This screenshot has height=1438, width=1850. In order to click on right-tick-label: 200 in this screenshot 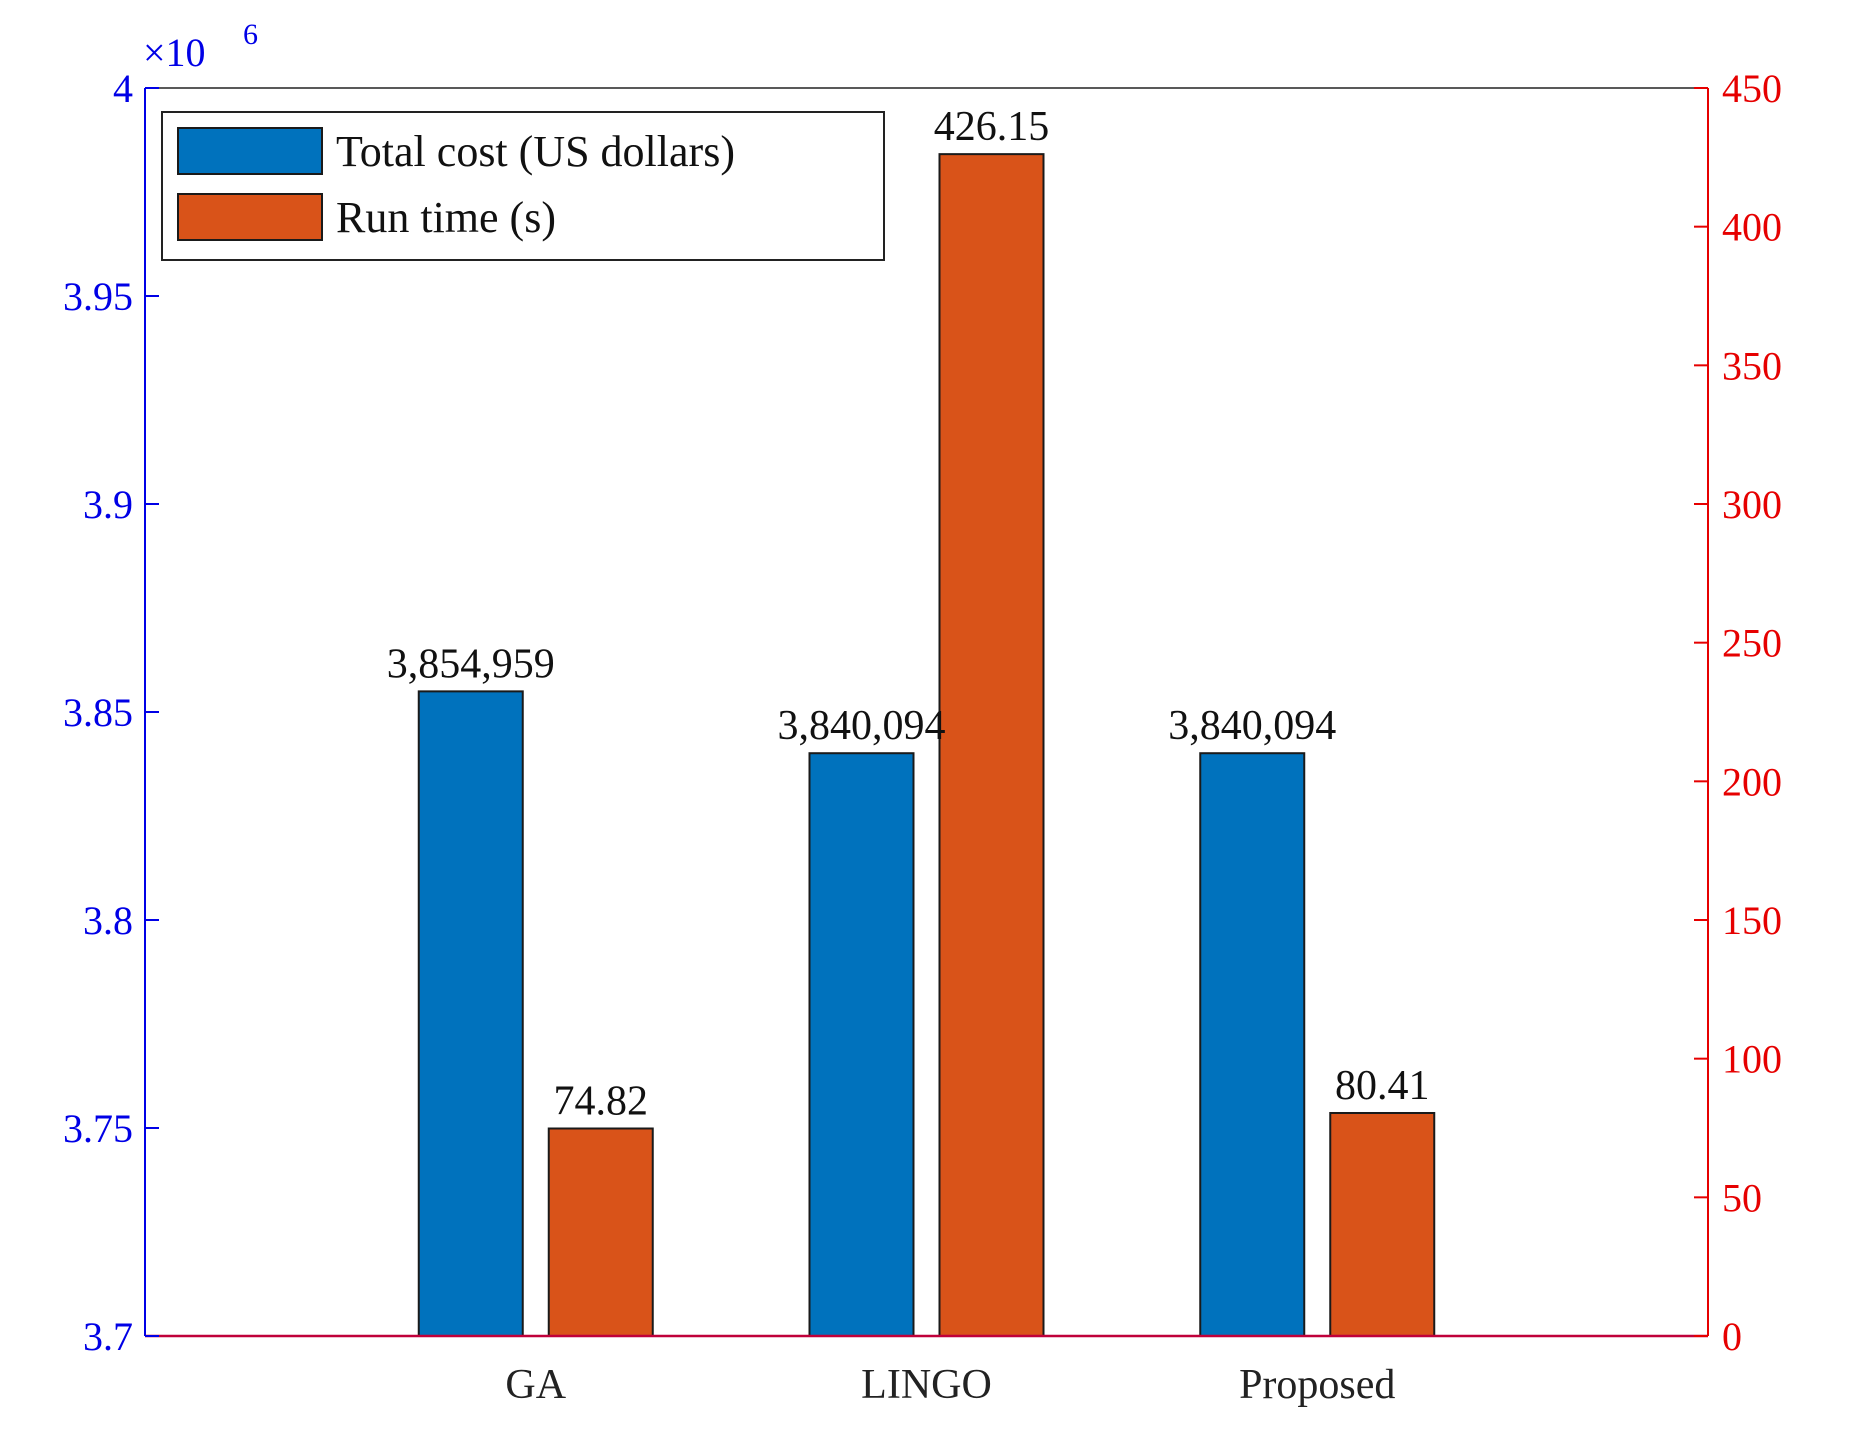, I will do `click(1752, 781)`.